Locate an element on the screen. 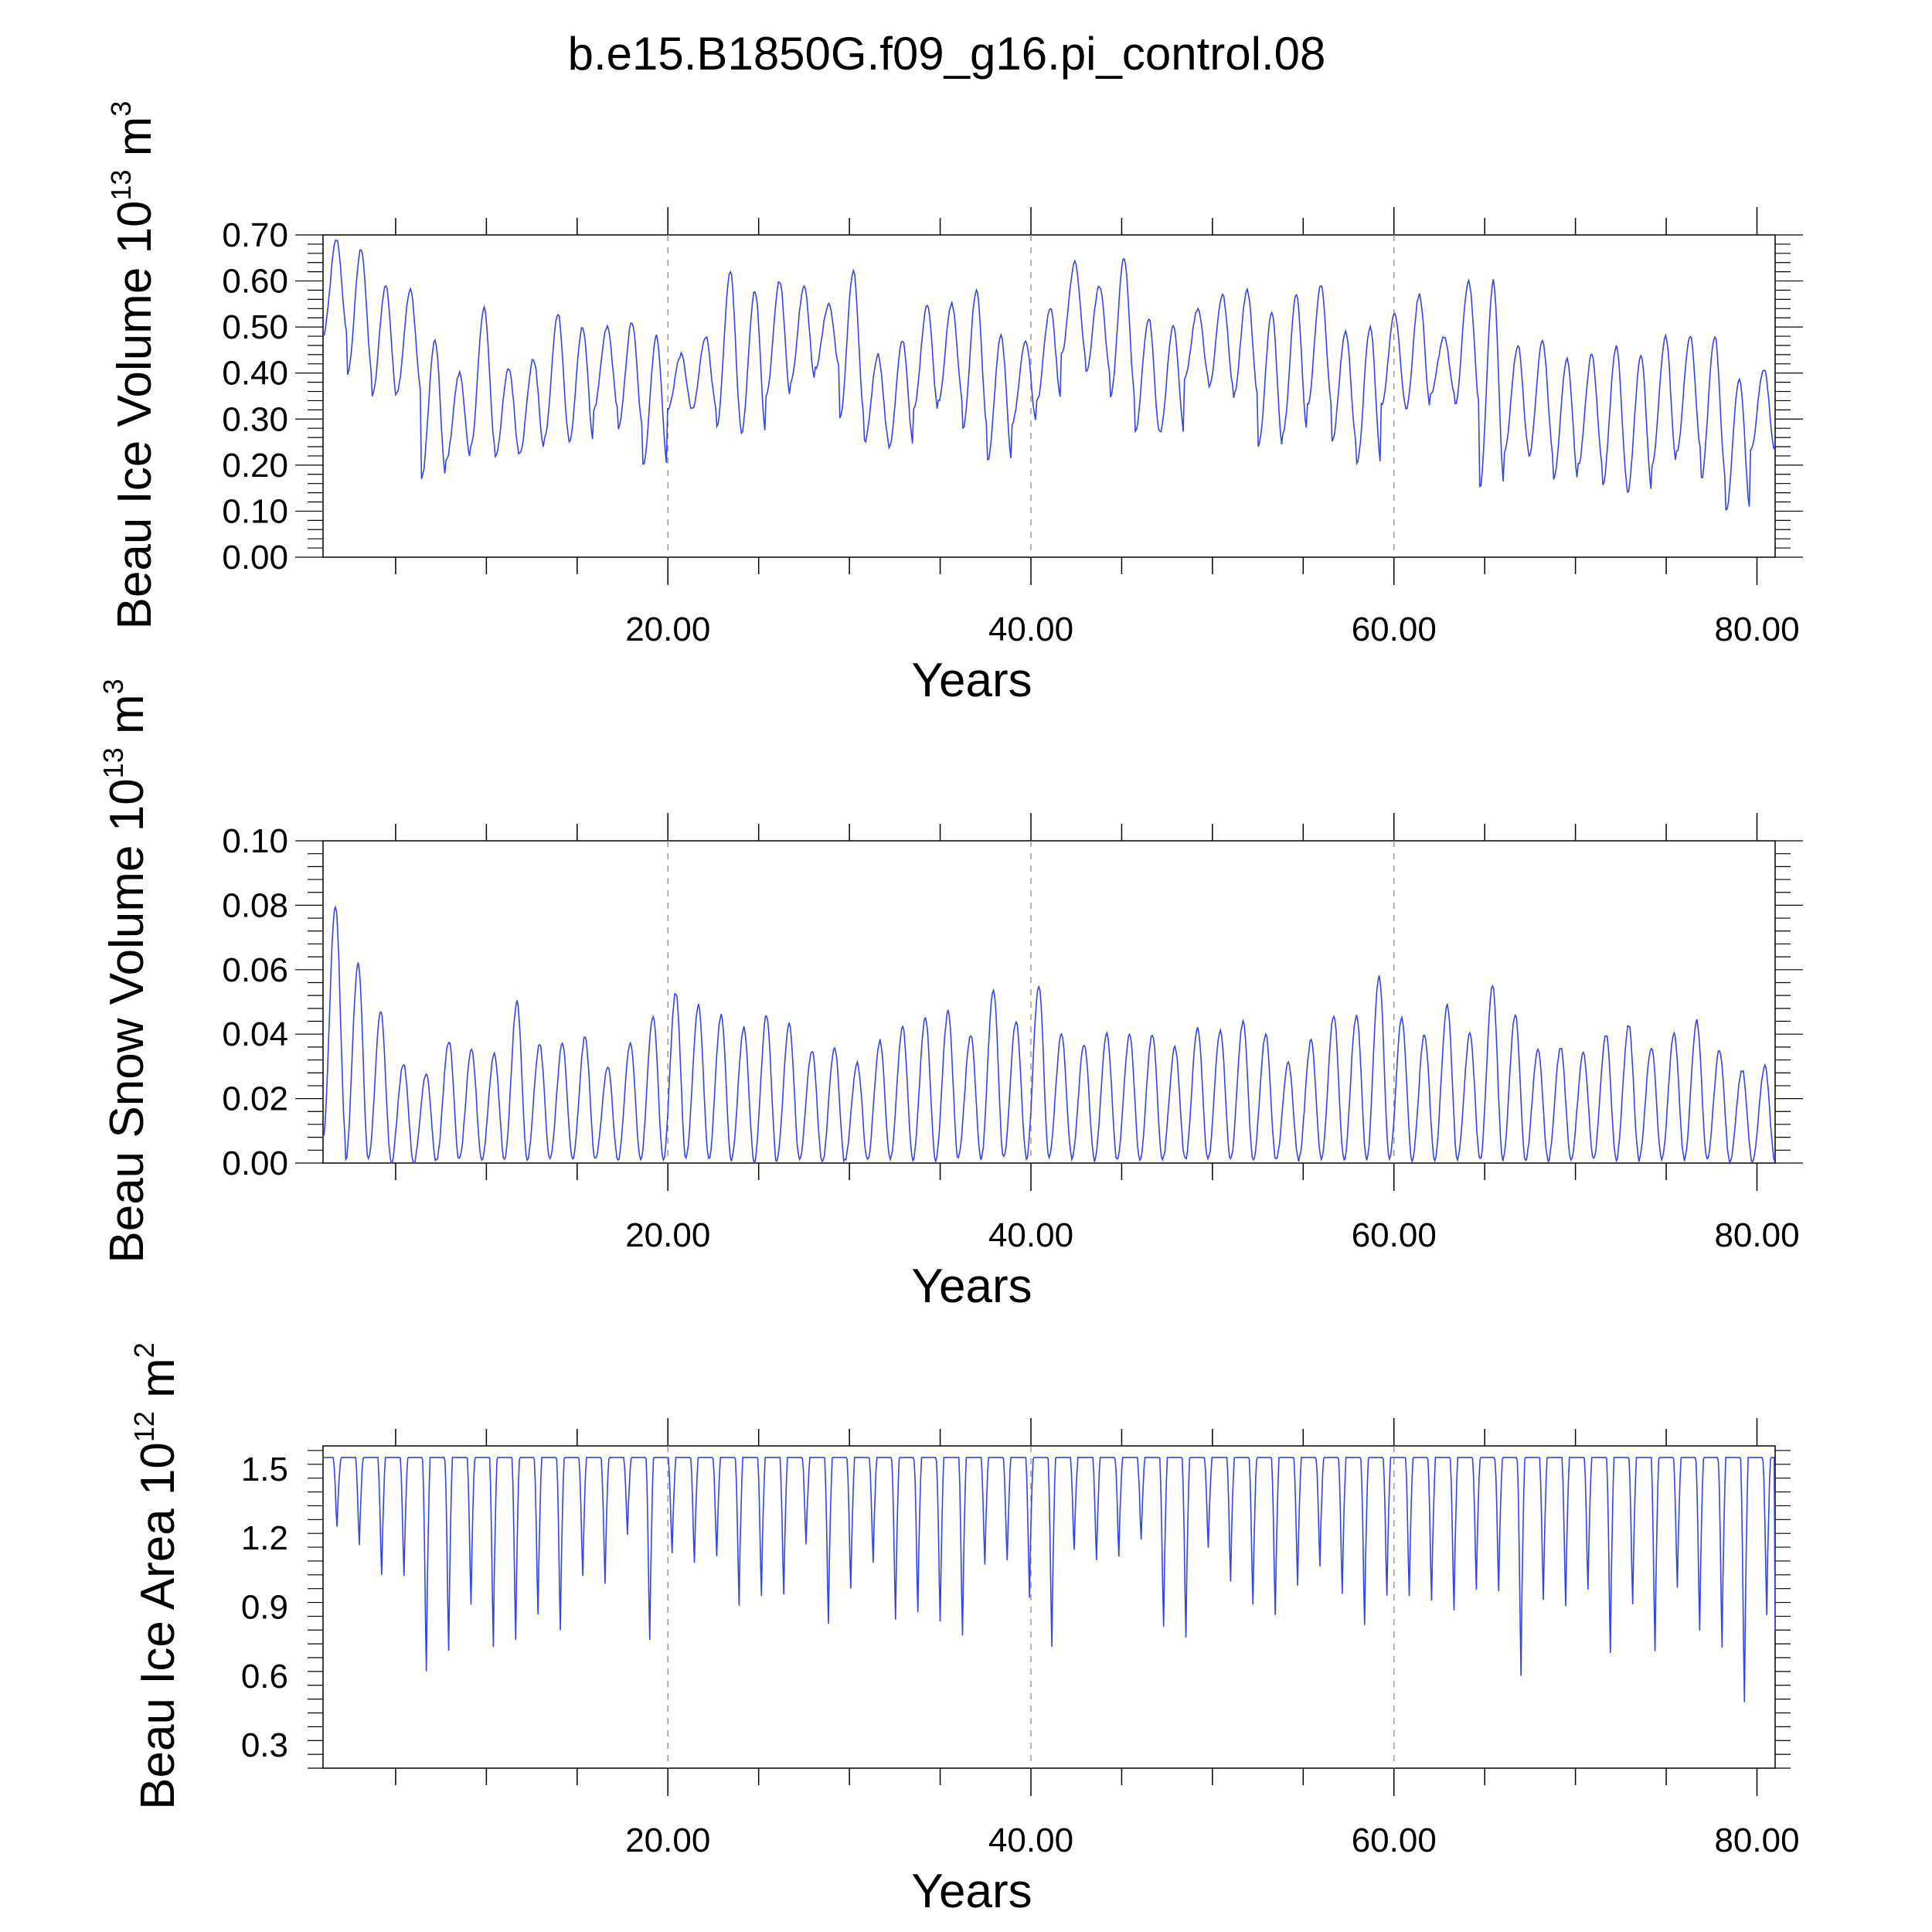 The image size is (1932, 1932). y-label-text: Beau Ice Volume 10 is located at coordinates (135, 415).